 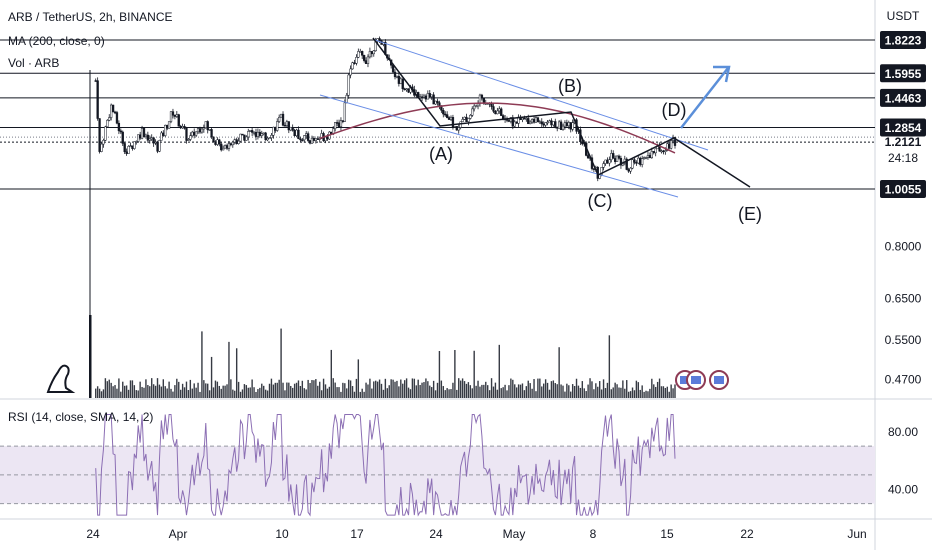 I want to click on price-level-label: 1.8223, so click(x=903, y=41).